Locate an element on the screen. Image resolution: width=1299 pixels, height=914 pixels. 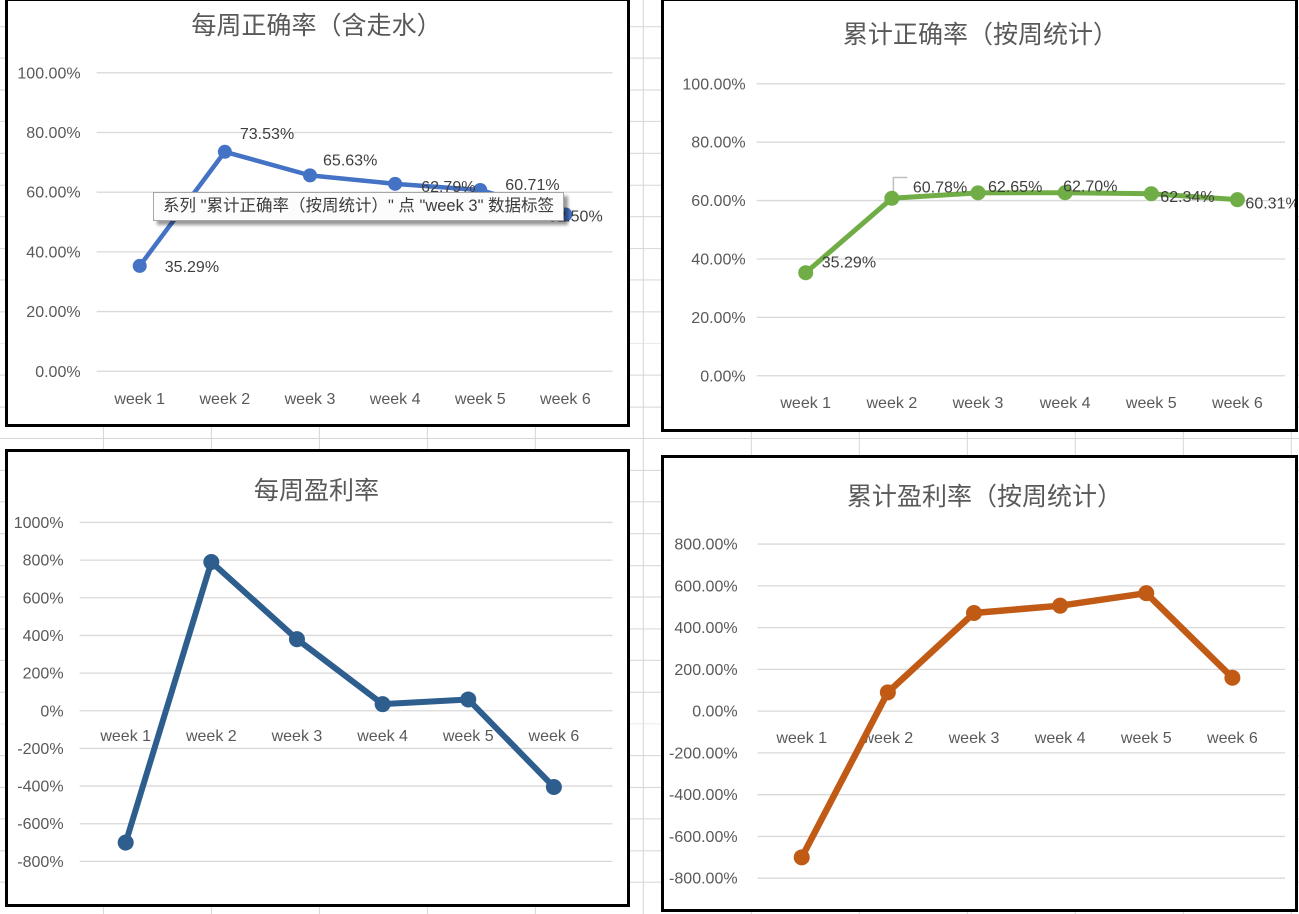
data-label: 60.78% is located at coordinates (940, 187).